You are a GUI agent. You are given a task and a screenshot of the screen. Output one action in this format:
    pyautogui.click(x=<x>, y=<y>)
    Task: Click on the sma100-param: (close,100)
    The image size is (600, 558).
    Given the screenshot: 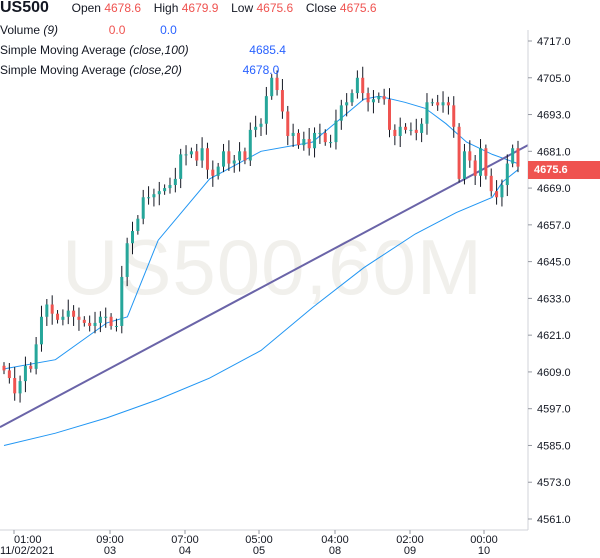 What is the action you would take?
    pyautogui.click(x=159, y=50)
    